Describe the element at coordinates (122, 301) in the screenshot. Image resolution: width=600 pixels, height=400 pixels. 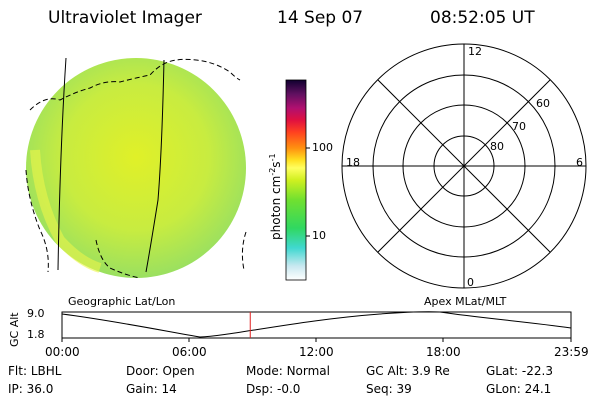
I see `projection-left-caption: Geographic Lat/Lon` at that location.